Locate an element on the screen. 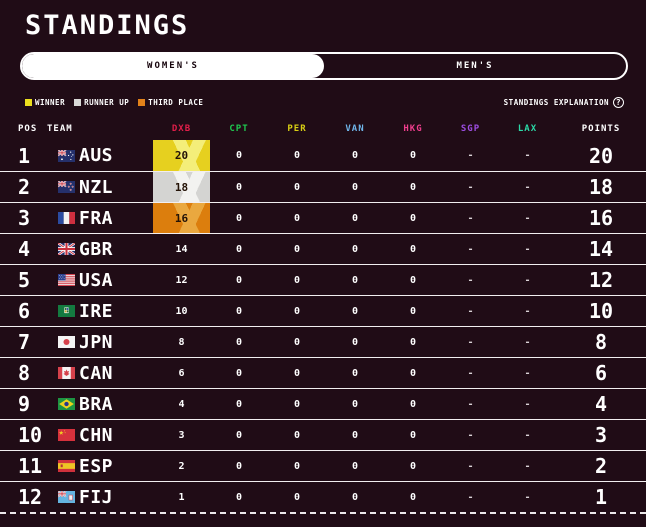 The height and width of the screenshot is (527, 646). team-cell: FIJ is located at coordinates (100, 497).